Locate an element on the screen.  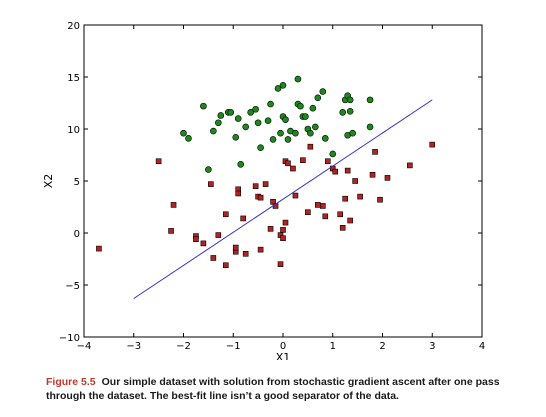
y-tick-label: 5 is located at coordinates (77, 182).